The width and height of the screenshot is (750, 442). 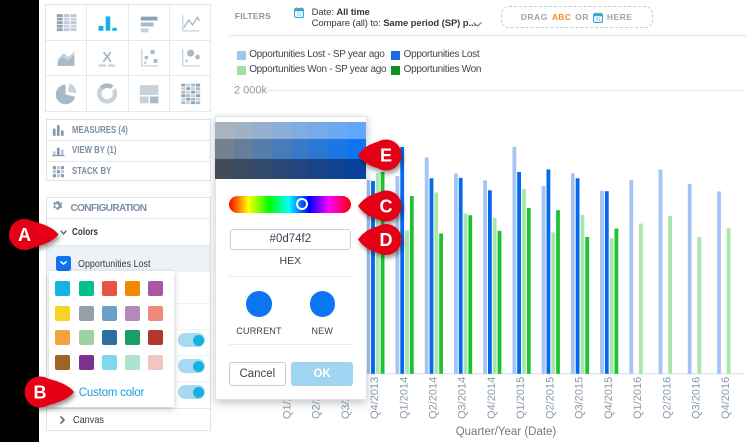 I want to click on svg-text: Q3/2016, so click(x=697, y=398).